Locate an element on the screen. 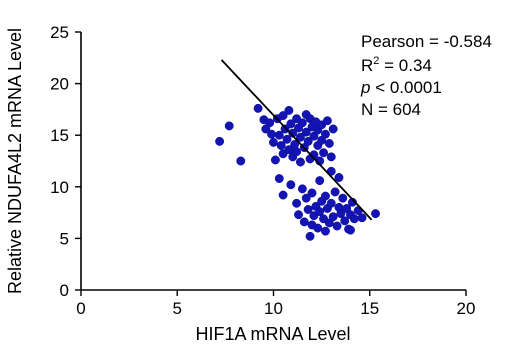 The height and width of the screenshot is (350, 518). y-tick-label: 10 is located at coordinates (59, 187).